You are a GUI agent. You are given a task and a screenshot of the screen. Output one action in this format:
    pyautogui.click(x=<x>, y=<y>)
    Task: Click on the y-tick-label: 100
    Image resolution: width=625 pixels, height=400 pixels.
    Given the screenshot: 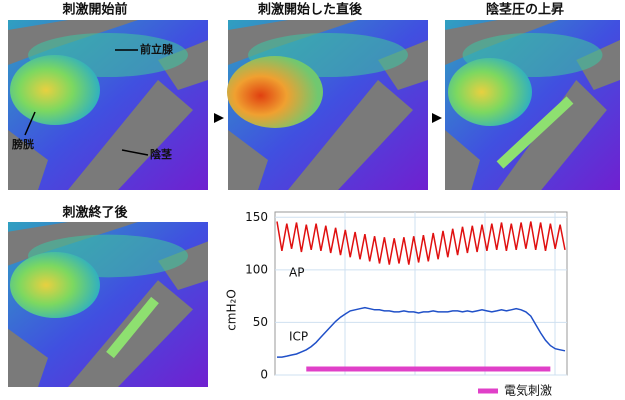 What is the action you would take?
    pyautogui.click(x=256, y=269)
    